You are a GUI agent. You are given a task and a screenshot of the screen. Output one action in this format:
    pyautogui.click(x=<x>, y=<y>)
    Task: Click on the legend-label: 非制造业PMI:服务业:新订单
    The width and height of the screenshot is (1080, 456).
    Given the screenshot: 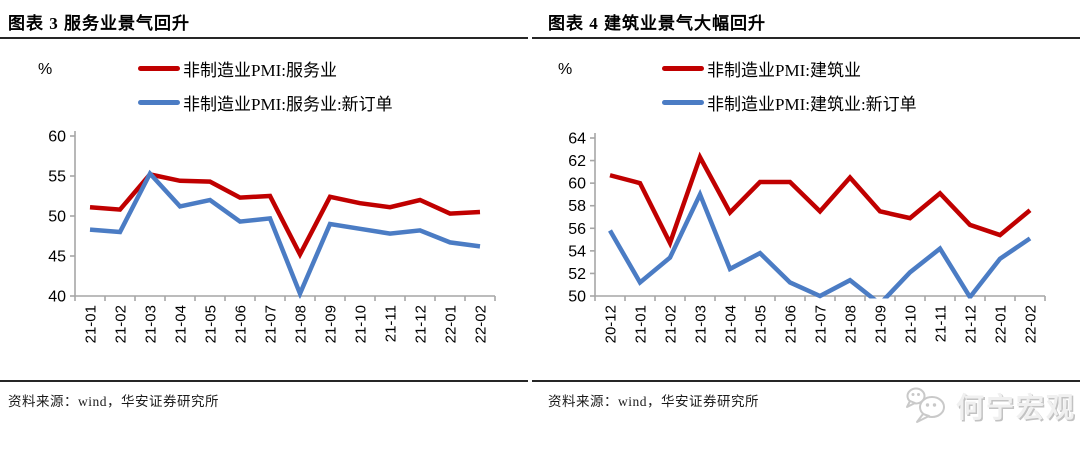 What is the action you would take?
    pyautogui.click(x=288, y=104)
    